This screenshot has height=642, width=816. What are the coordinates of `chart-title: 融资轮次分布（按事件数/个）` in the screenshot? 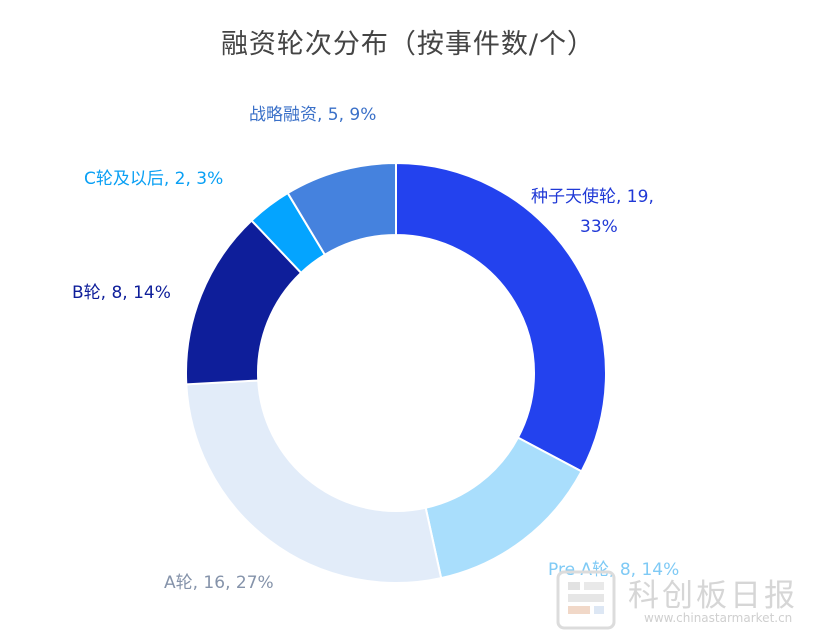 It's located at (408, 44).